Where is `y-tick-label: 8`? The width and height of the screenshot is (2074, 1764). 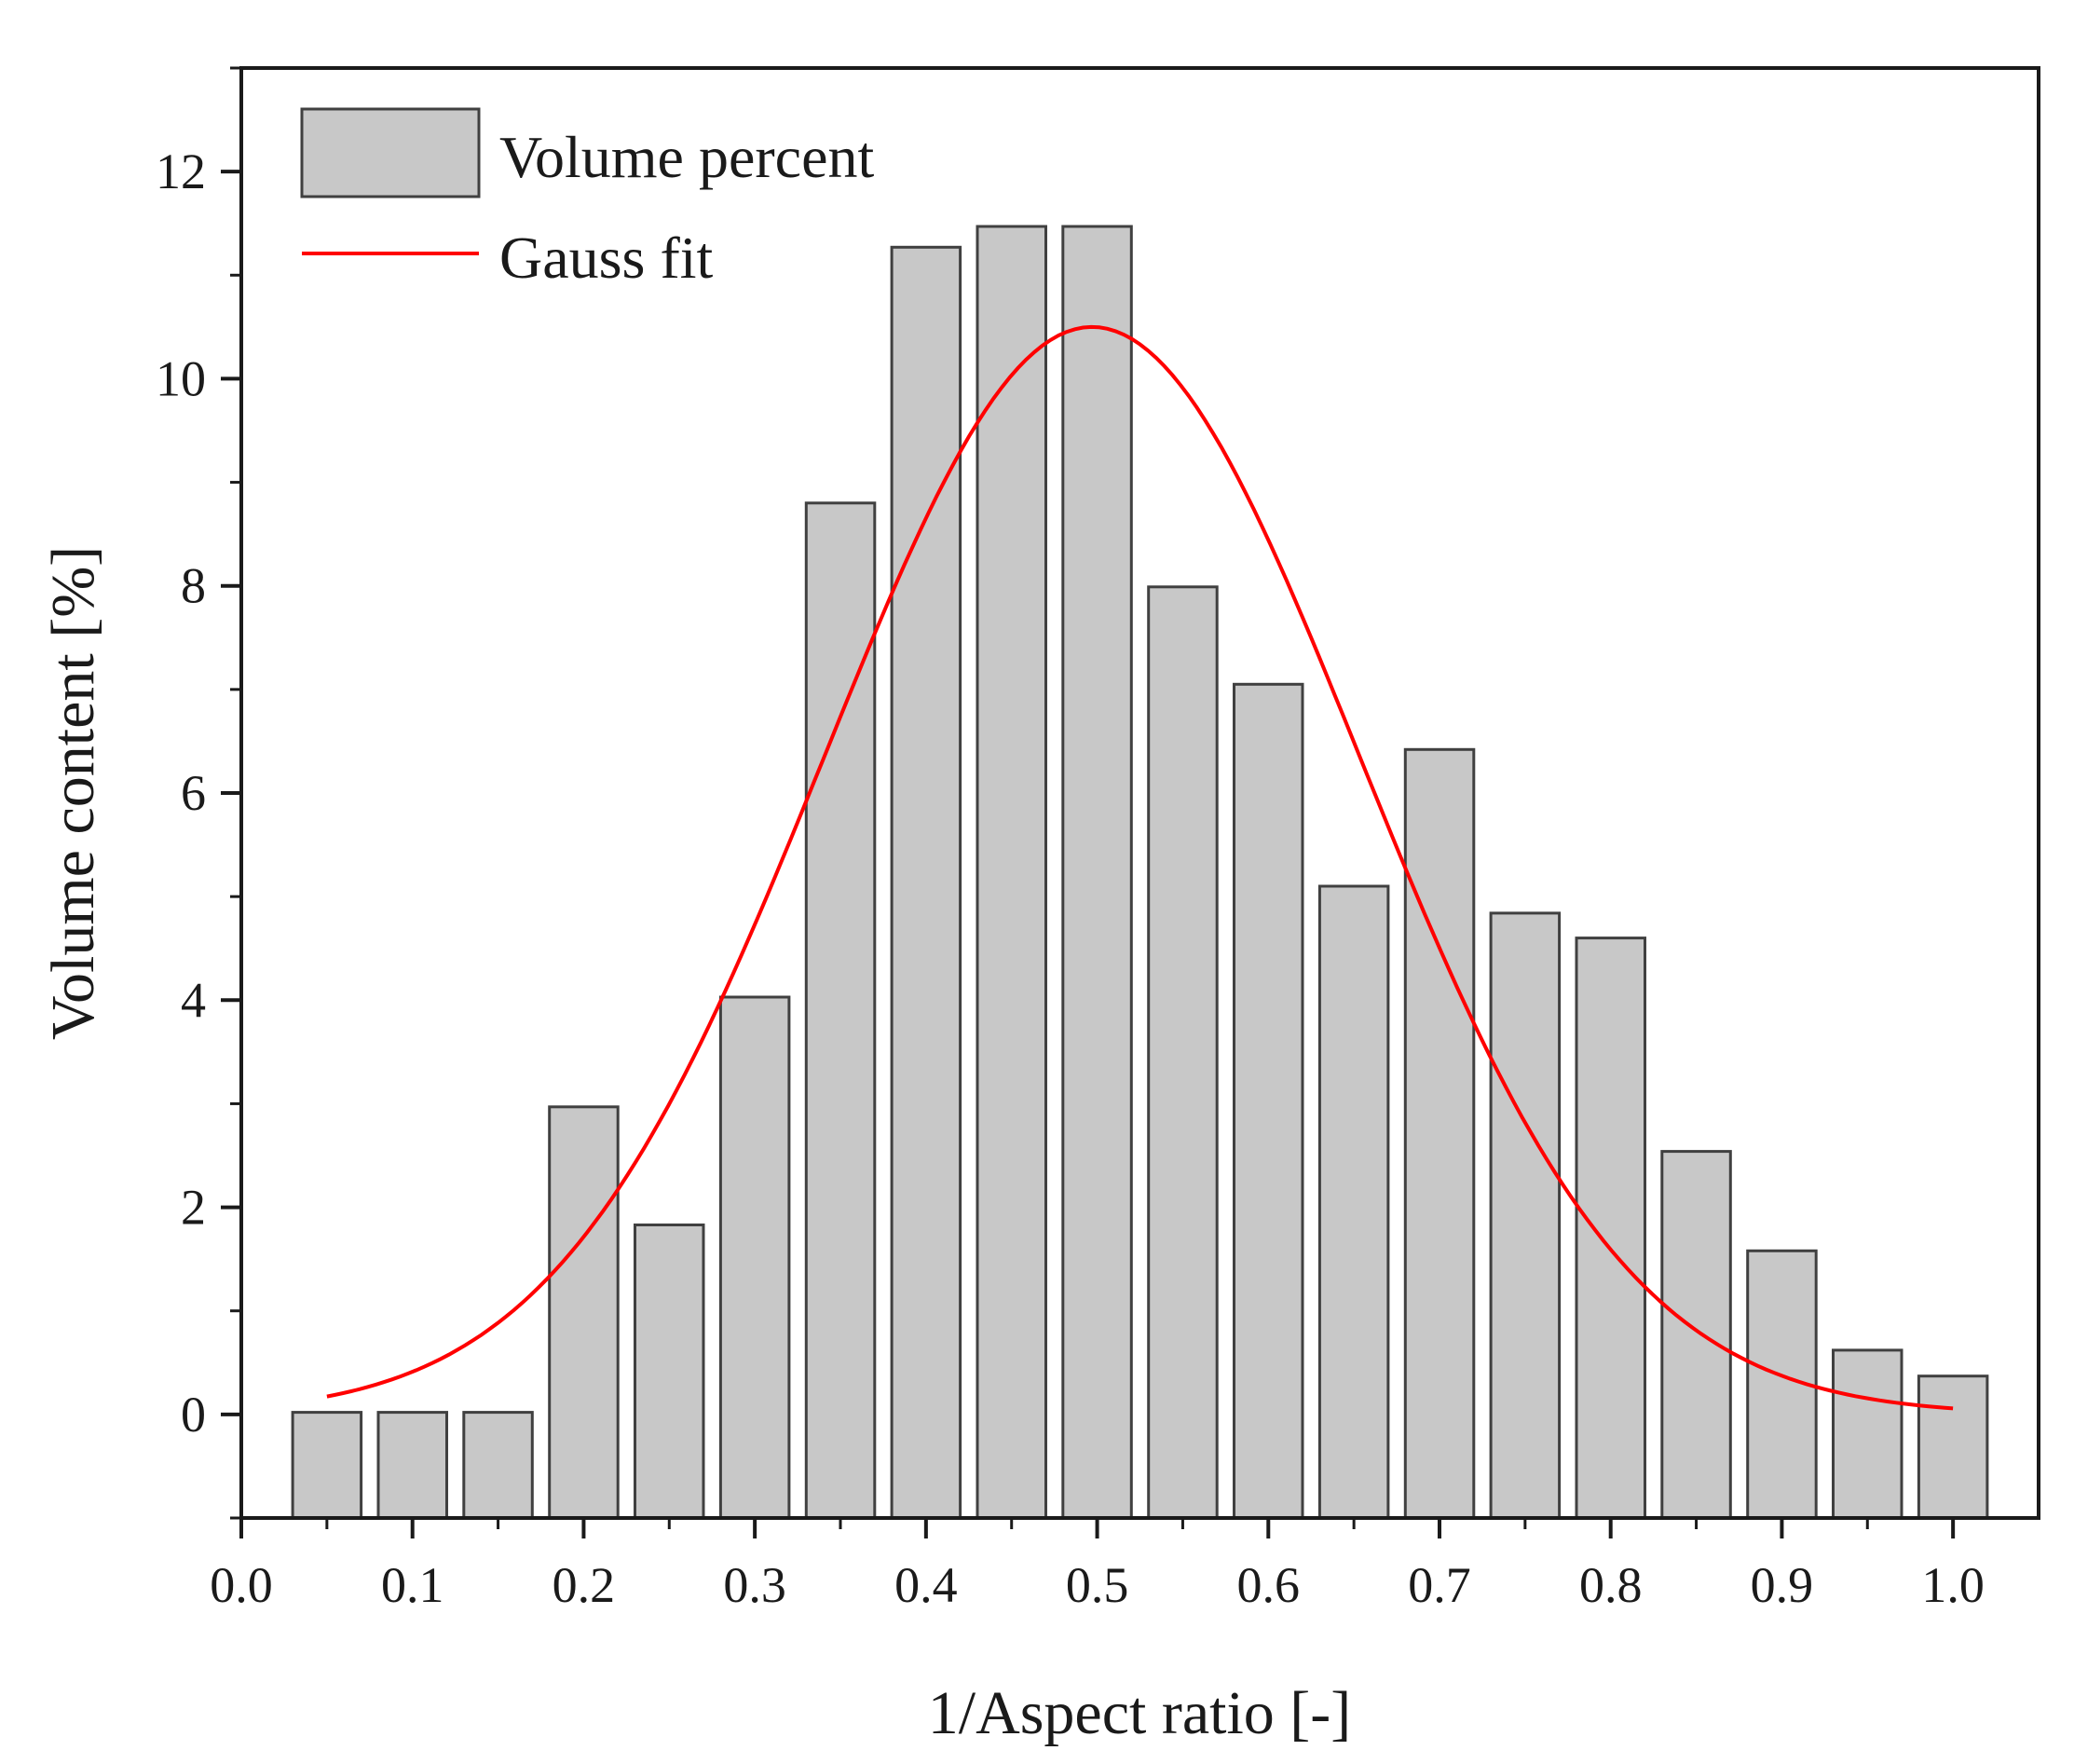 y-tick-label: 8 is located at coordinates (193, 586).